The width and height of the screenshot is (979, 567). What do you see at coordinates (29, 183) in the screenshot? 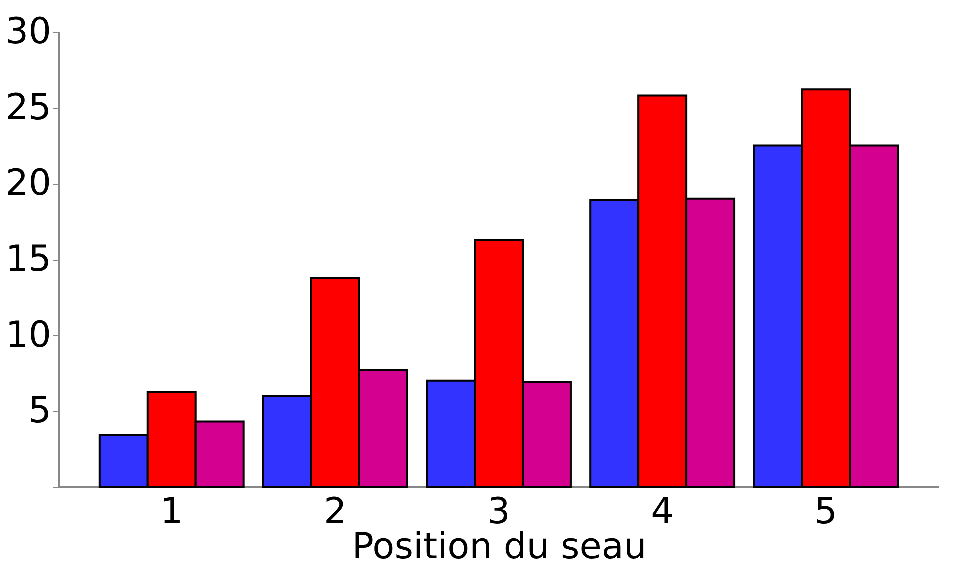
I see `y-tick-label: 20` at bounding box center [29, 183].